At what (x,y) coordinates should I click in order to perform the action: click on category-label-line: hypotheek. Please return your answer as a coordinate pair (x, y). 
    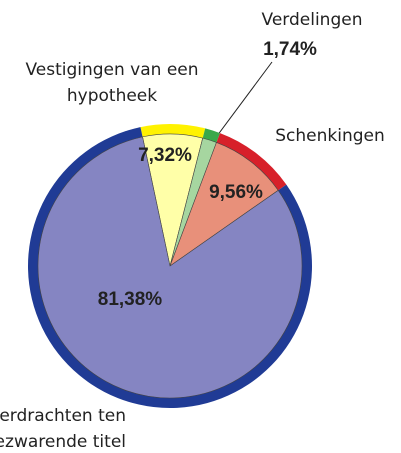
    Looking at the image, I should click on (112, 96).